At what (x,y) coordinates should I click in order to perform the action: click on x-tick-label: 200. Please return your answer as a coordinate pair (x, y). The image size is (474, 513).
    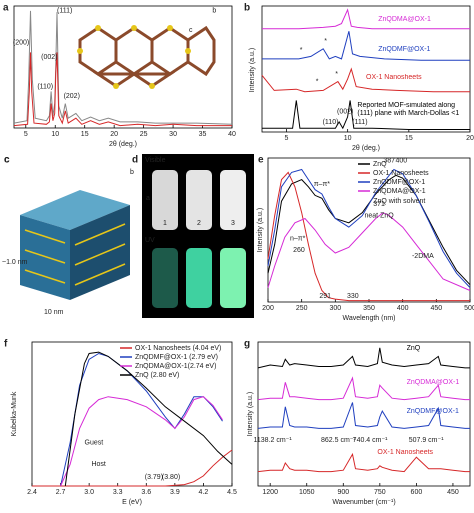
    Looking at the image, I should click on (268, 308).